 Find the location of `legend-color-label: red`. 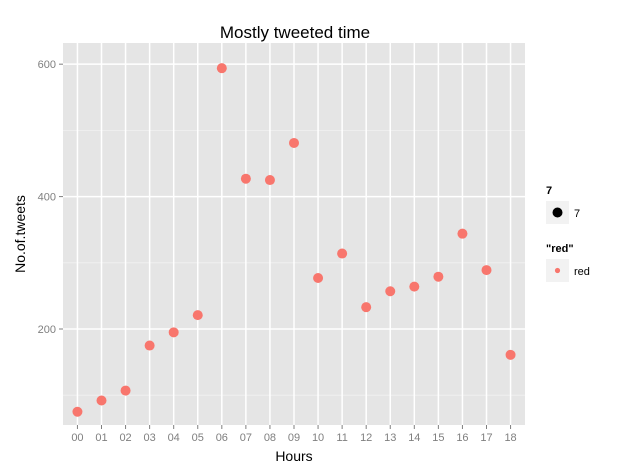

legend-color-label: red is located at coordinates (582, 272).